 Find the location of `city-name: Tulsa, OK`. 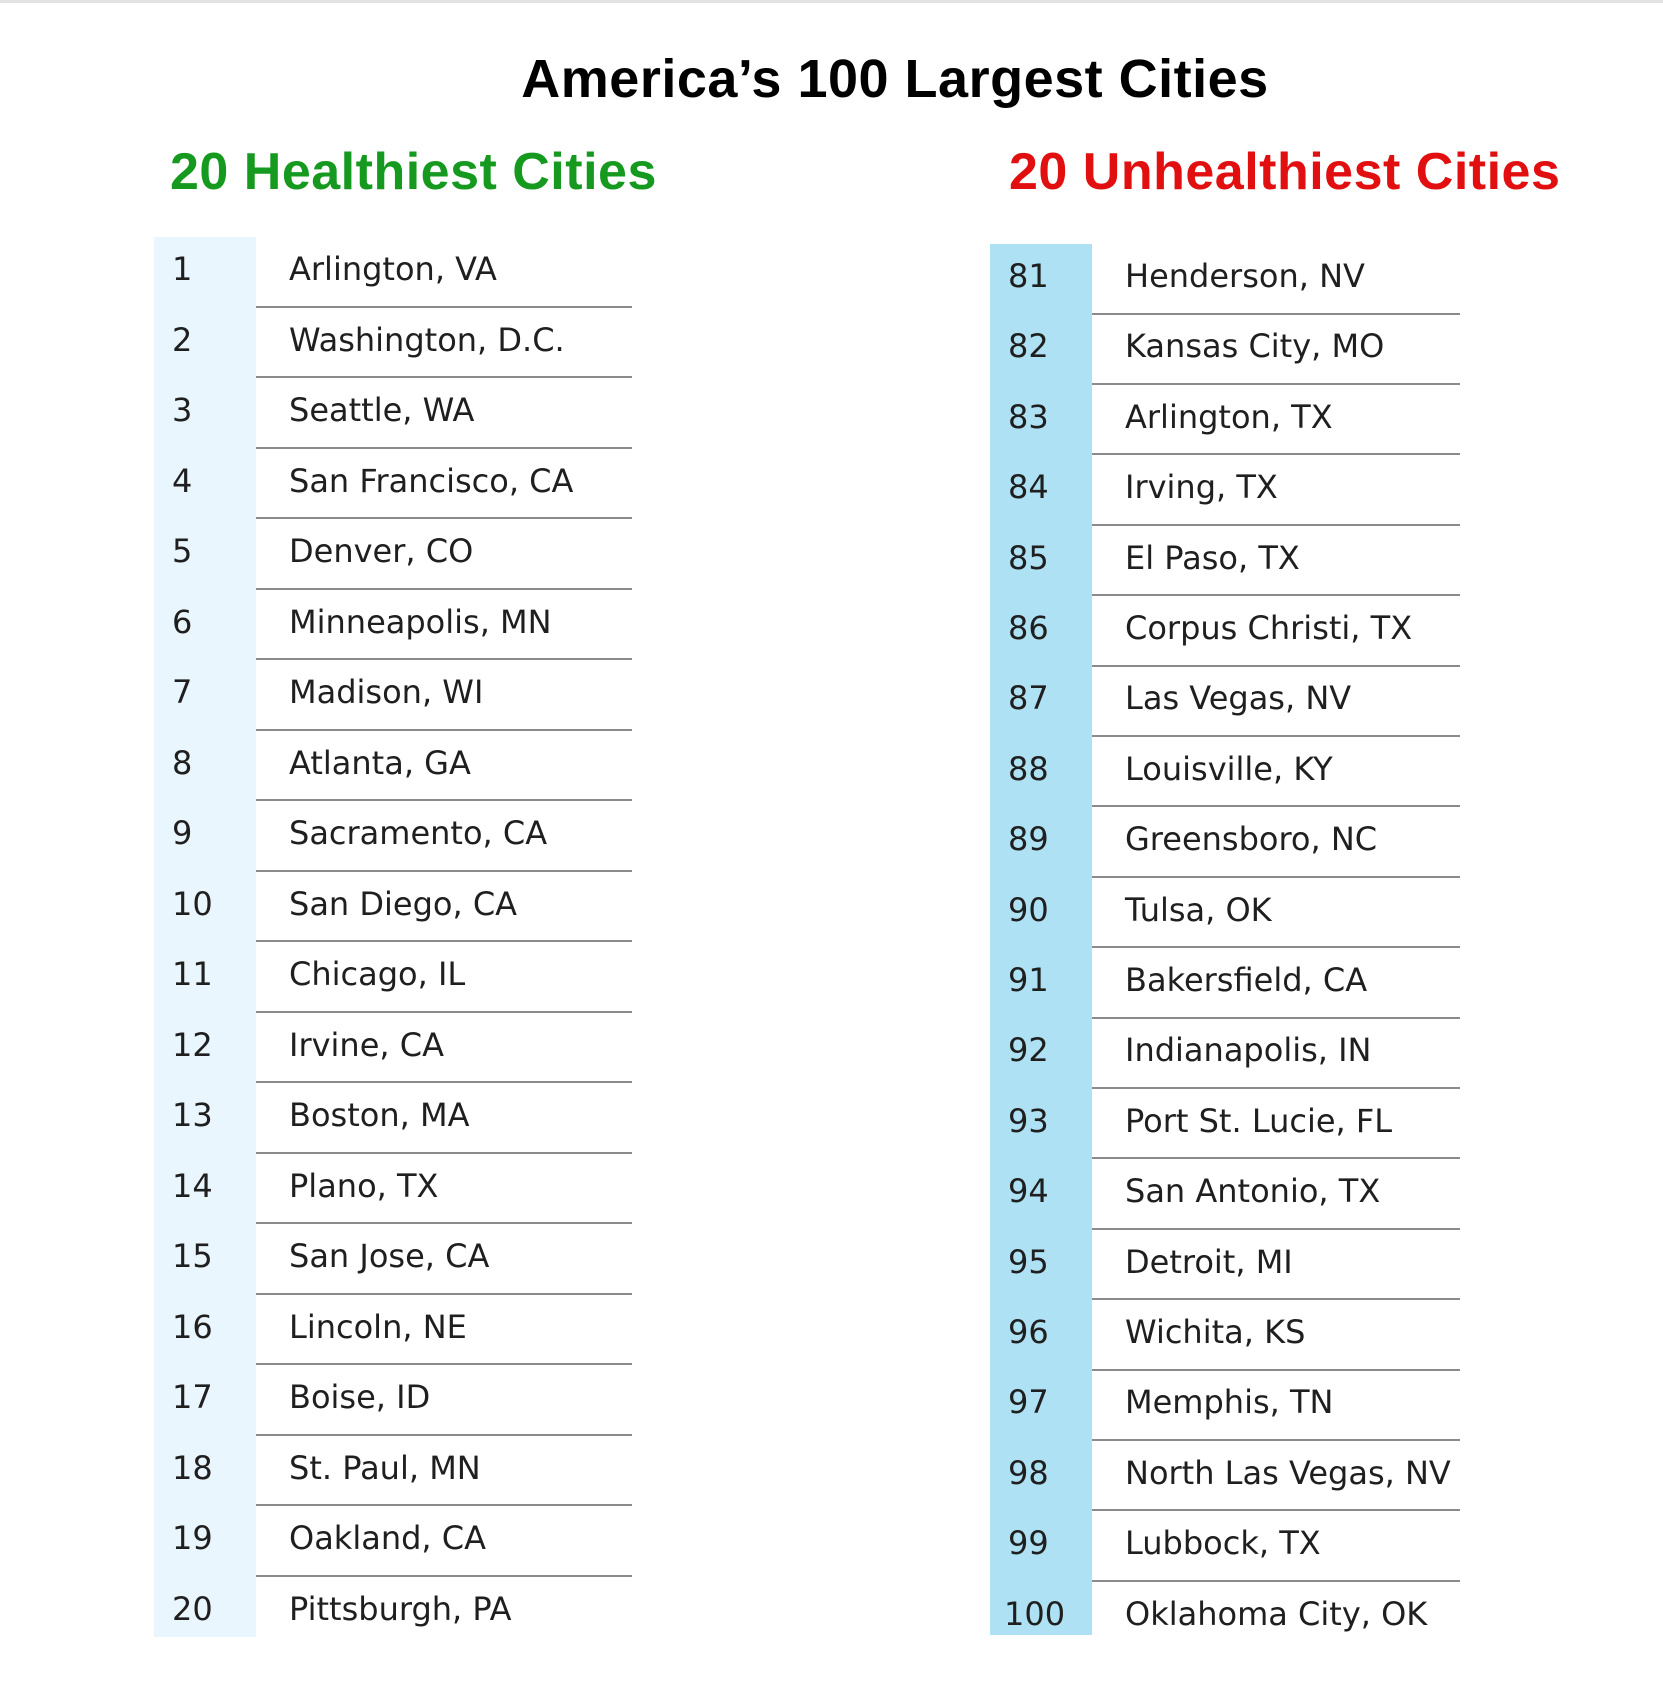

city-name: Tulsa, OK is located at coordinates (1198, 909).